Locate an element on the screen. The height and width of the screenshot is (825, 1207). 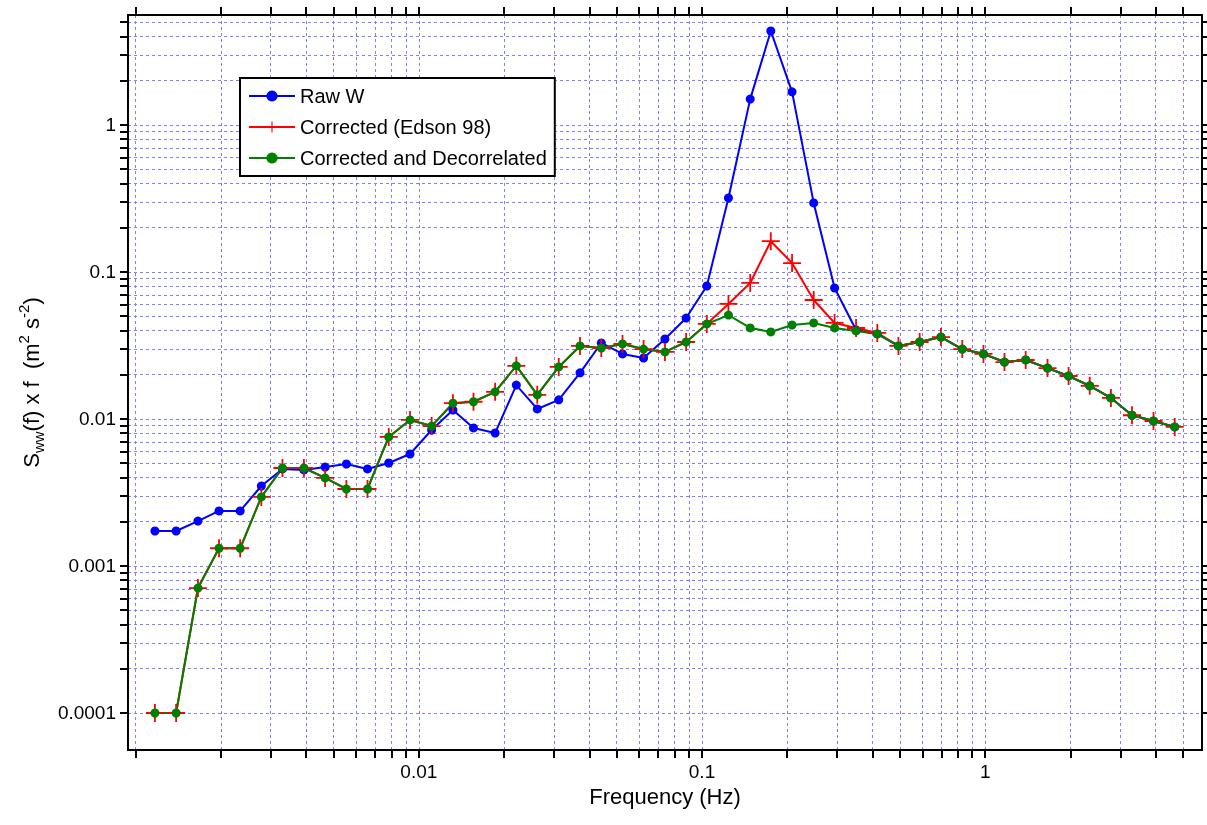
x-tick-label: 0.1 is located at coordinates (702, 771).